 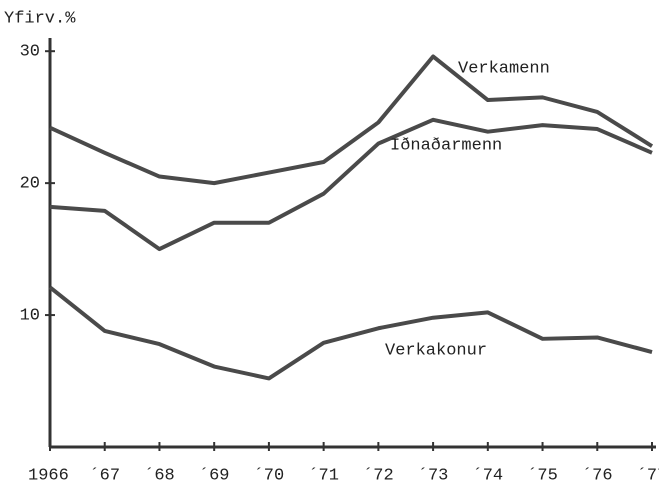 What do you see at coordinates (269, 475) in the screenshot?
I see `x-tick-label: ´70` at bounding box center [269, 475].